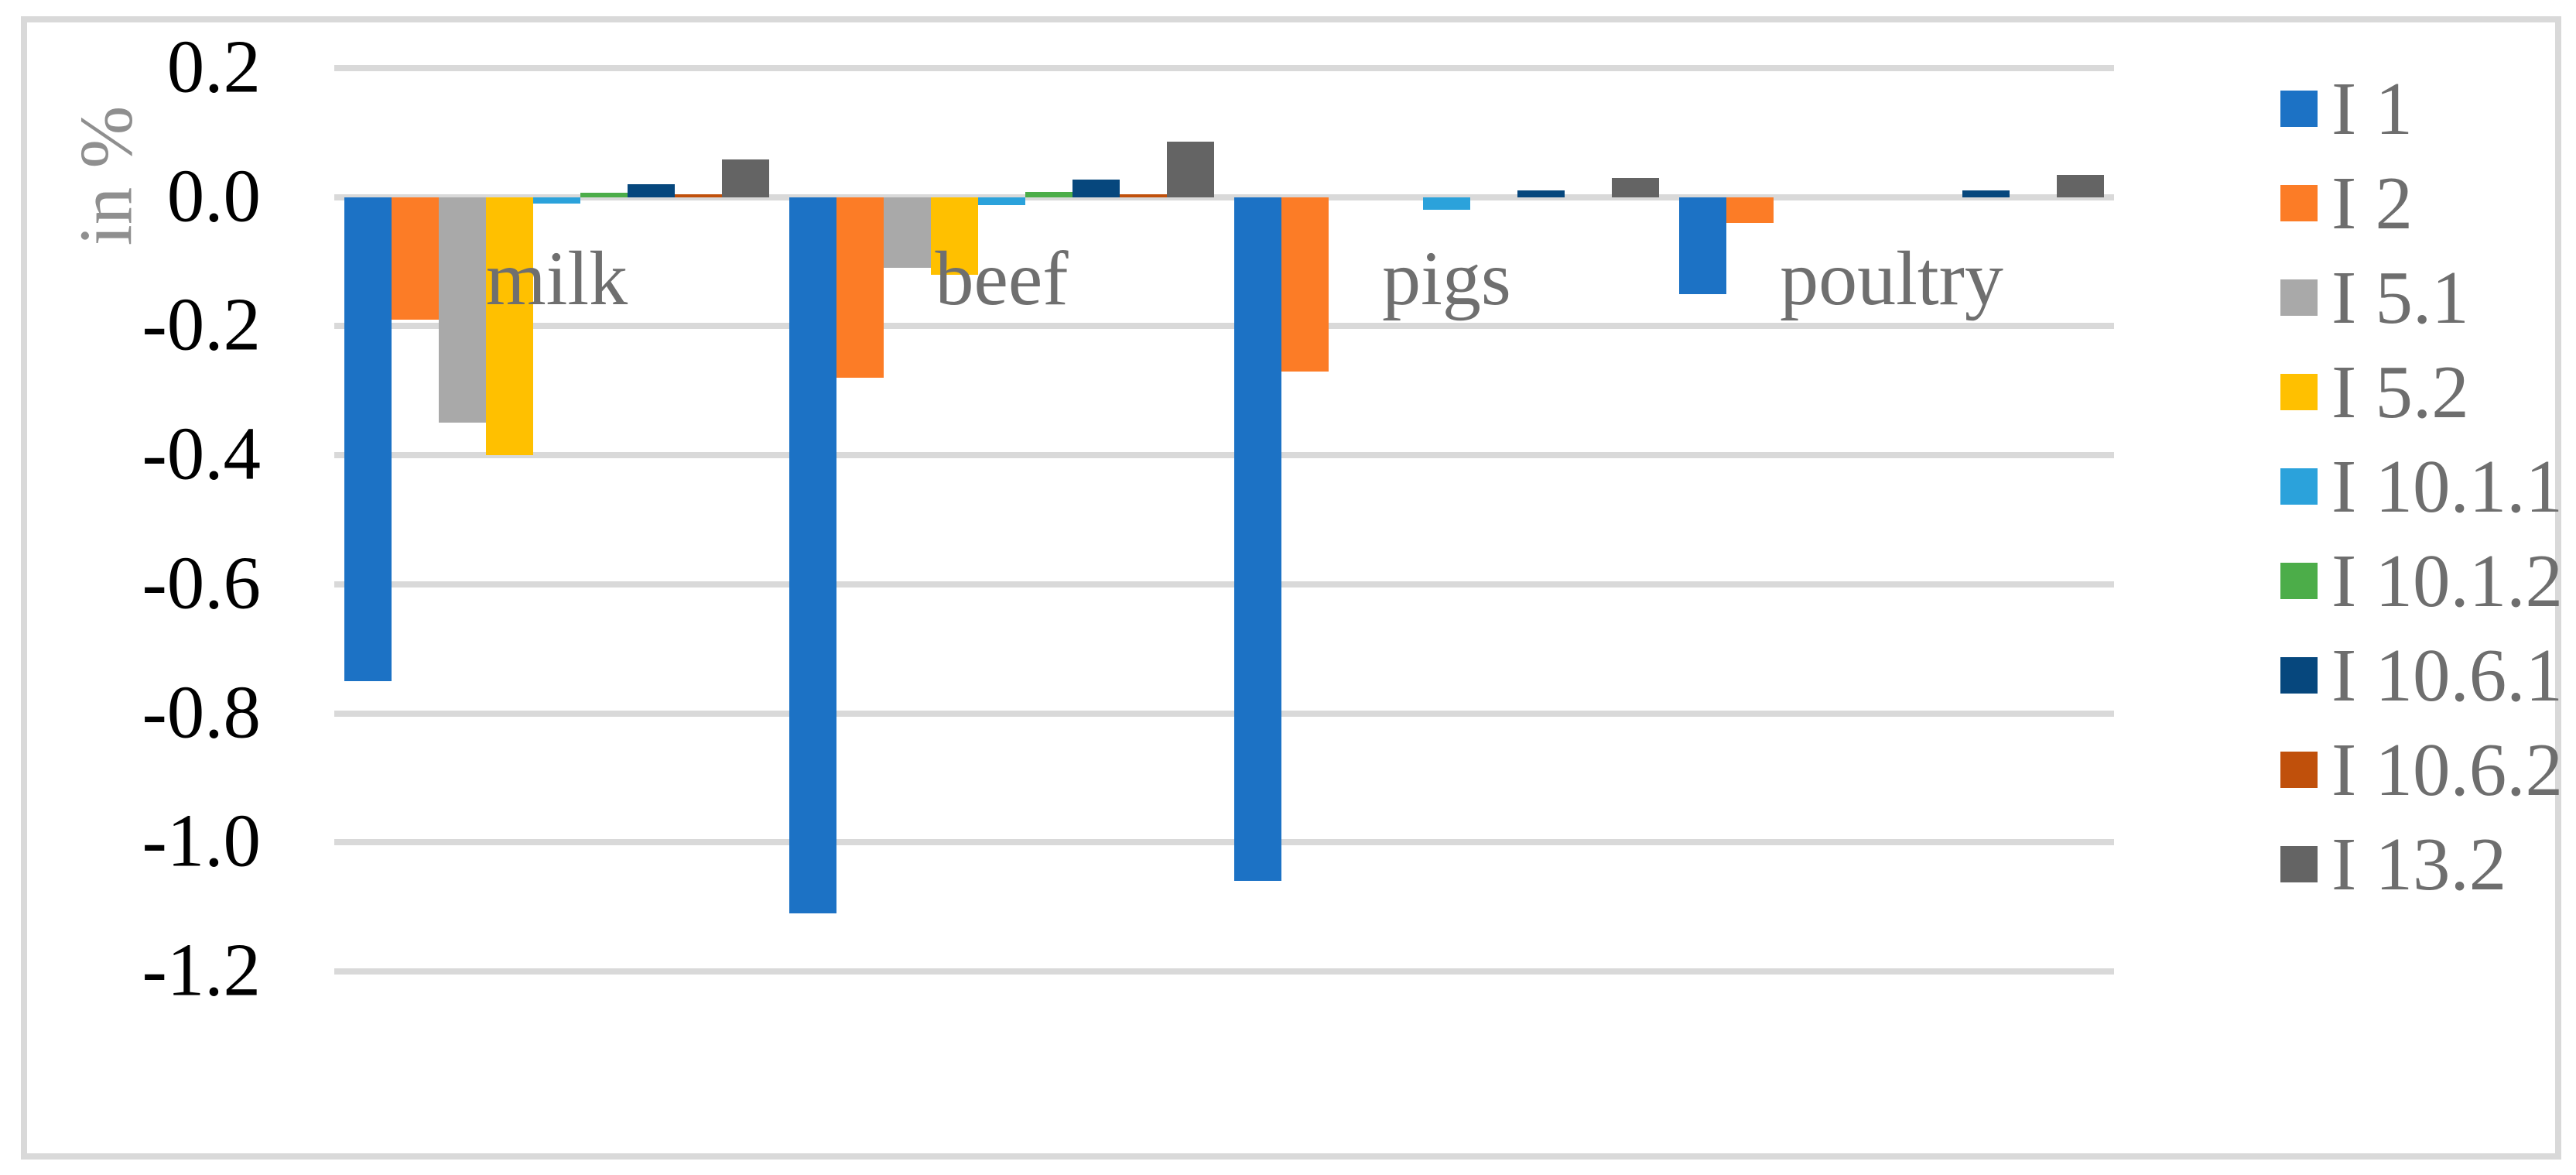  I want to click on y-tick-label-0.0: 0.0, so click(214, 196).